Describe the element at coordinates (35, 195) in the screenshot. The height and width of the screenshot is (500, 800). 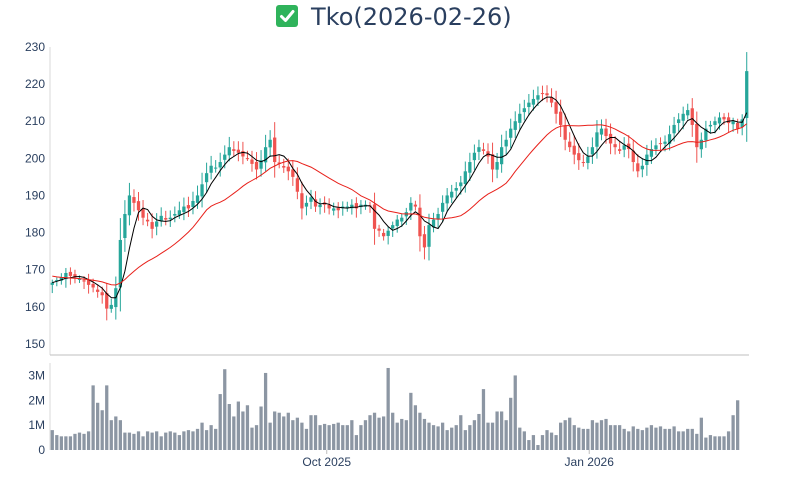
I see `price-y-tick-label: 190` at that location.